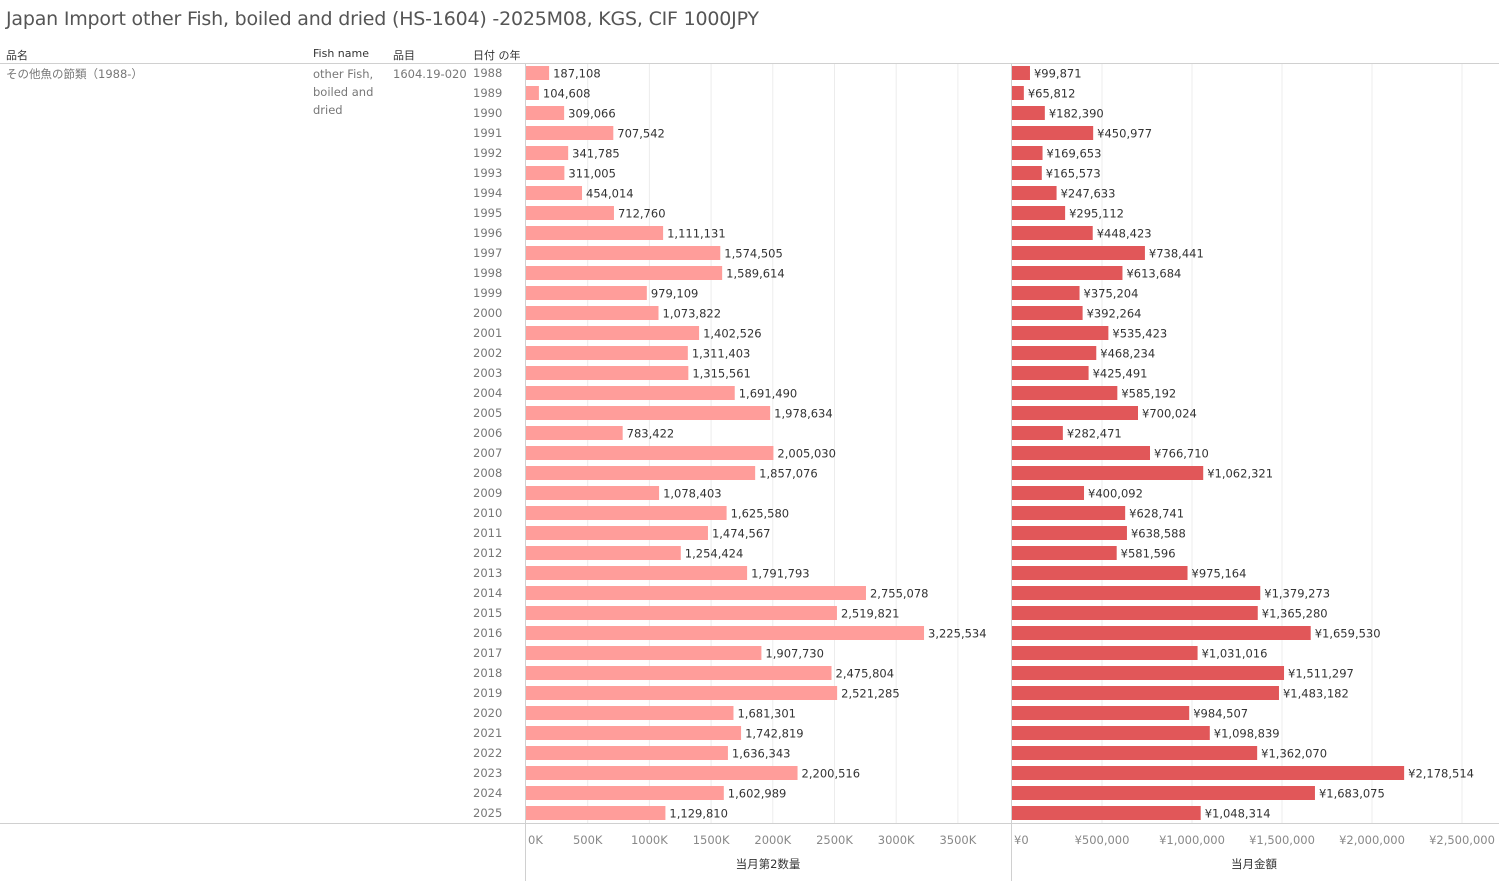 Image resolution: width=1499 pixels, height=881 pixels. What do you see at coordinates (404, 55) in the screenshot?
I see `header-item-code: 品目` at bounding box center [404, 55].